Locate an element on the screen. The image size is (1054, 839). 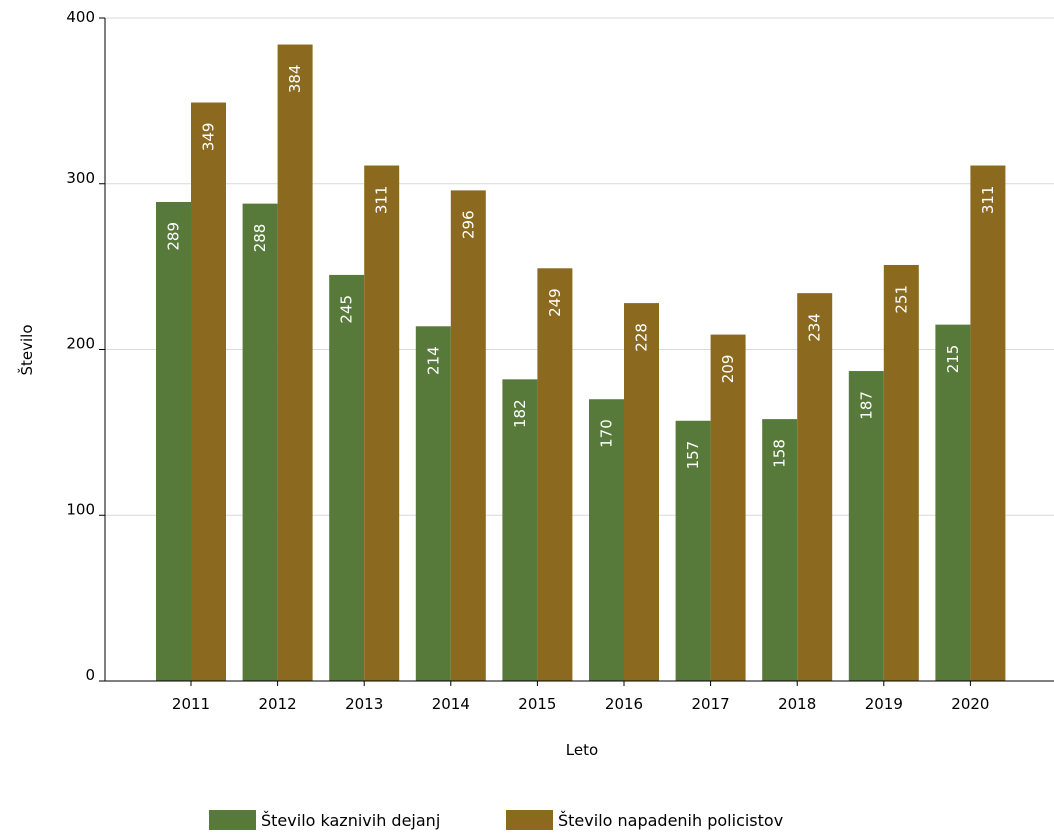
bar-value-label: 187 is located at coordinates (866, 405).